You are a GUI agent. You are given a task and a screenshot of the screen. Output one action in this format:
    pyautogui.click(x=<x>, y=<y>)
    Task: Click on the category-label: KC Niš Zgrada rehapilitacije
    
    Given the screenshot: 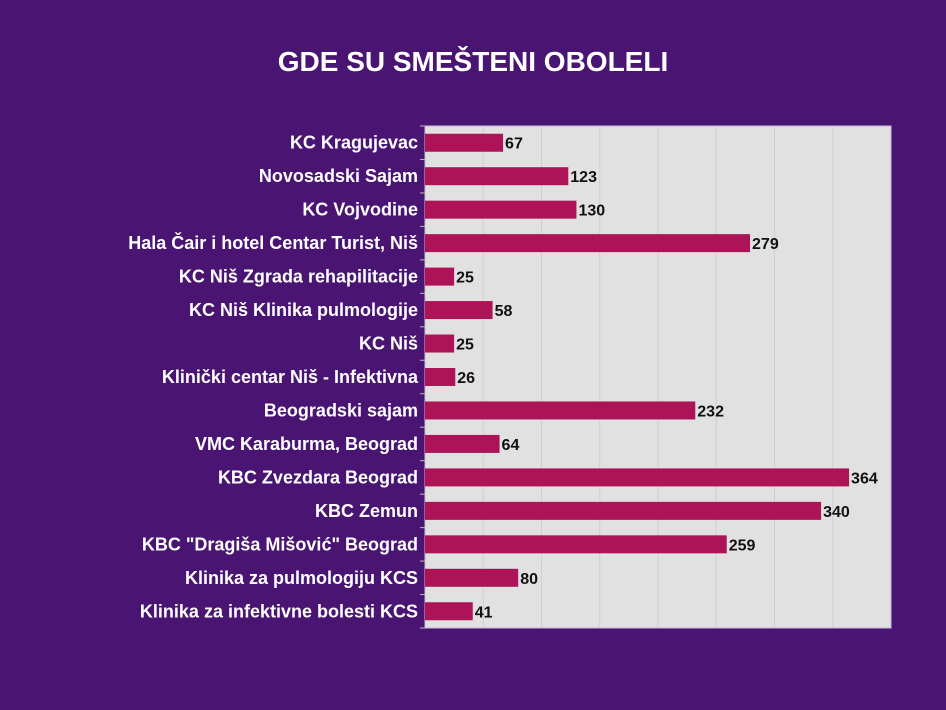 What is the action you would take?
    pyautogui.click(x=298, y=277)
    